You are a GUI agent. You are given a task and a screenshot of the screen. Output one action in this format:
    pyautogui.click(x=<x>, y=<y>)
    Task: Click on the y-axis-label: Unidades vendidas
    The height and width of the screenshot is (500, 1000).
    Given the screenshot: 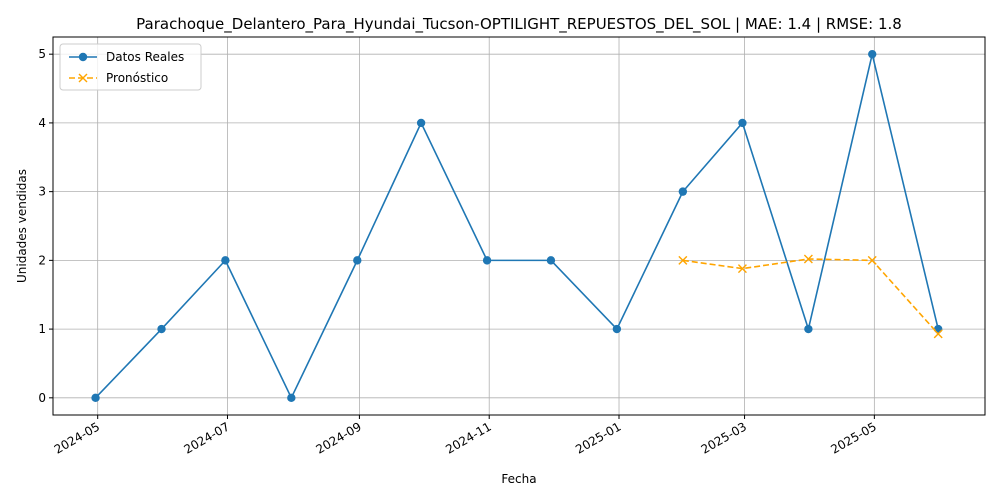 What is the action you would take?
    pyautogui.click(x=22, y=226)
    